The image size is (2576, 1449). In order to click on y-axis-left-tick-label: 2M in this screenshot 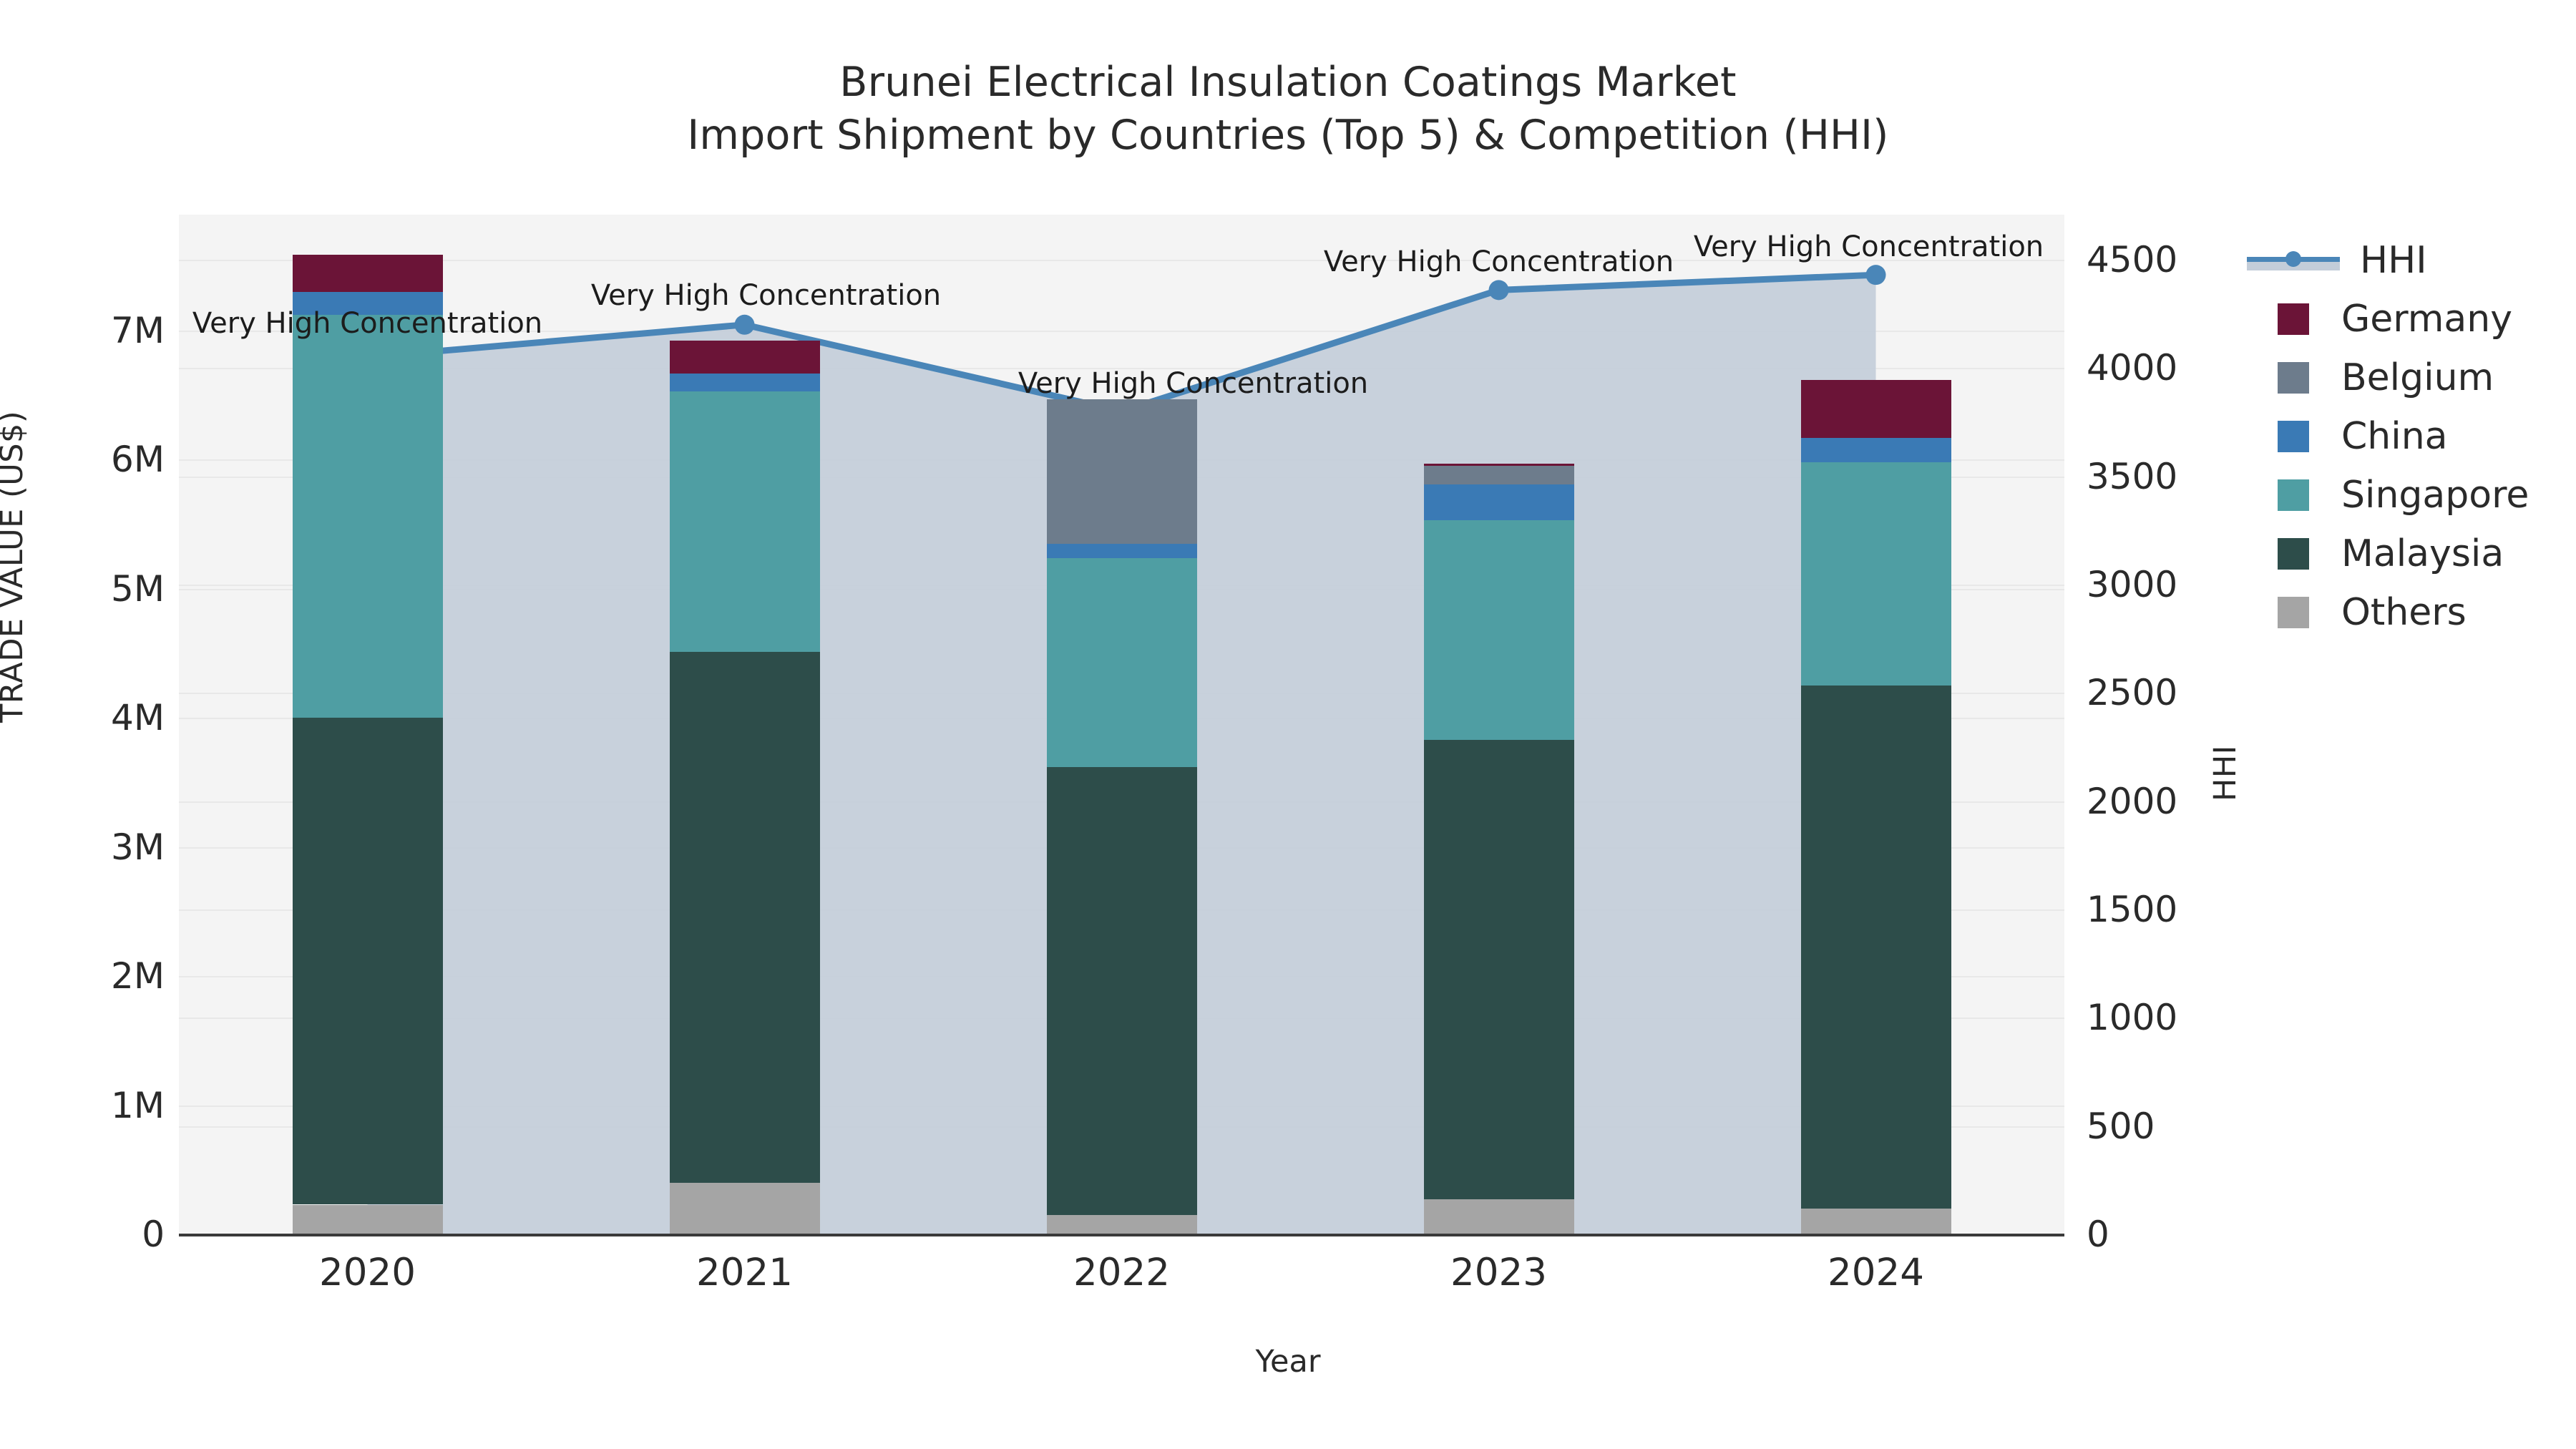, I will do `click(138, 976)`.